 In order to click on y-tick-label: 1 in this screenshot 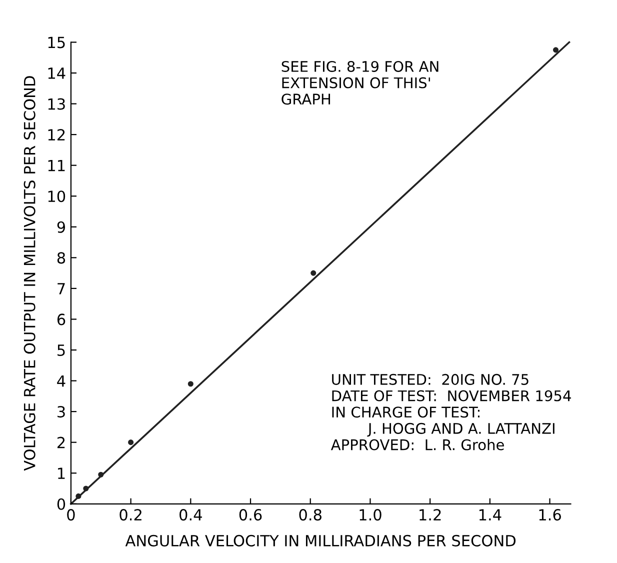, I will do `click(61, 473)`.